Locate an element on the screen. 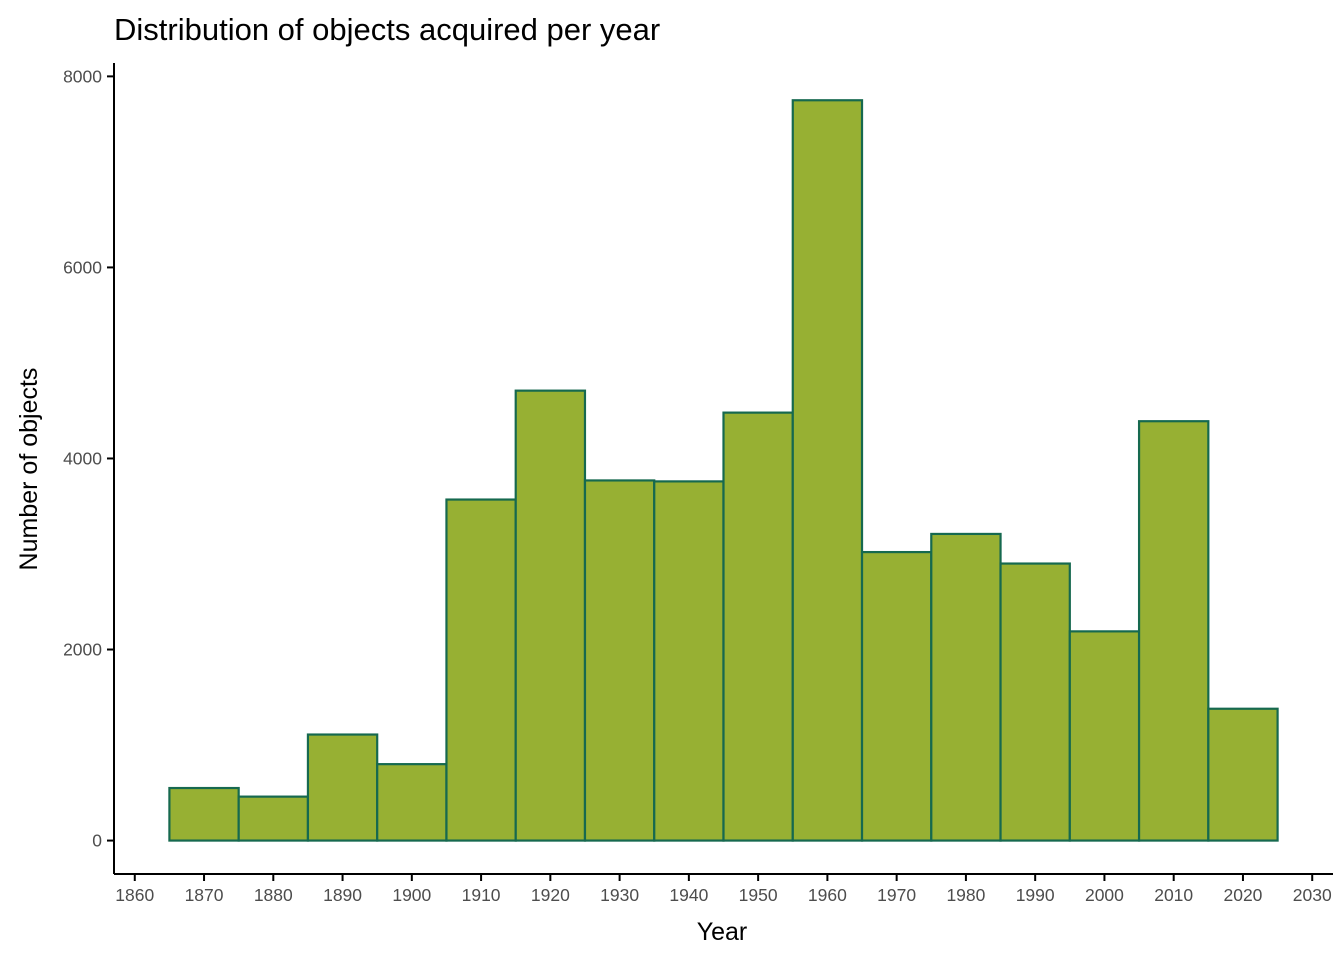 The height and width of the screenshot is (960, 1344). y-axis-ticks: 0 2000 4000 6000 8000 is located at coordinates (88, 458).